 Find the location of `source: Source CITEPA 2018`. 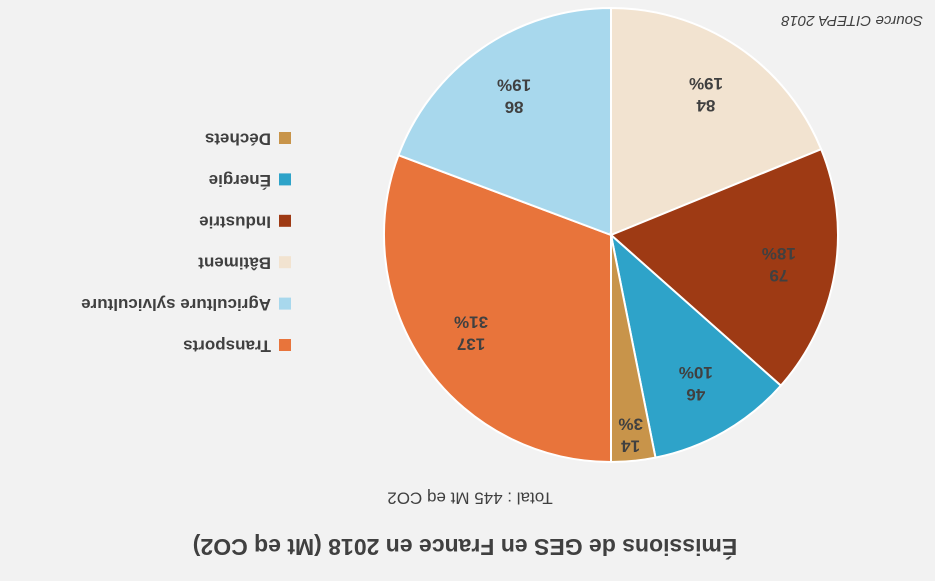

source: Source CITEPA 2018 is located at coordinates (852, 20).